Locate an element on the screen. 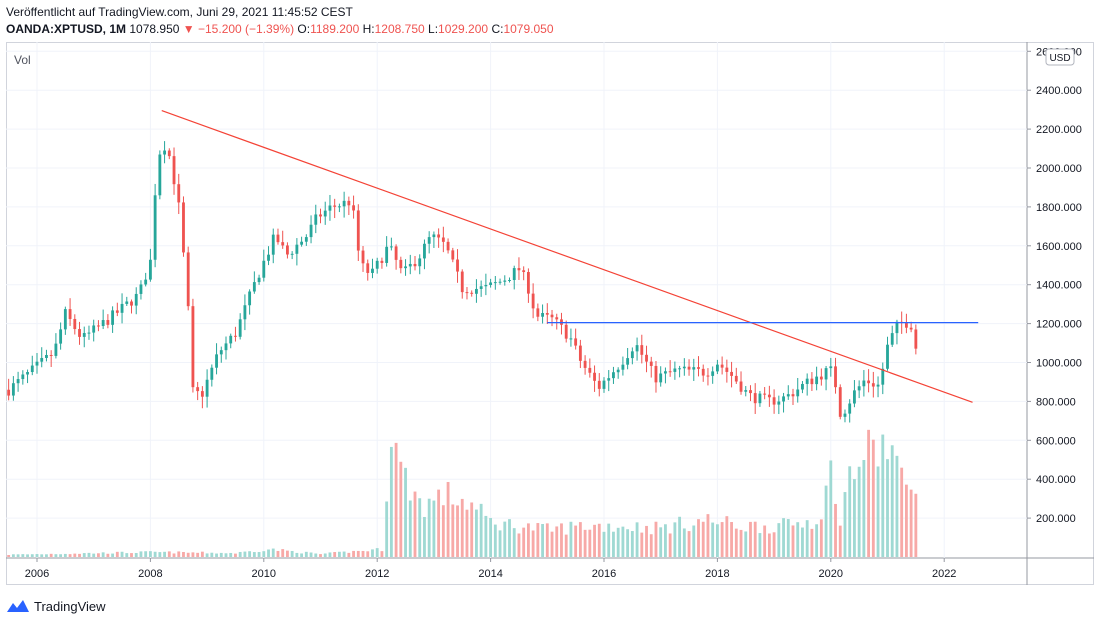  time-tick-label: 2018 is located at coordinates (717, 574).